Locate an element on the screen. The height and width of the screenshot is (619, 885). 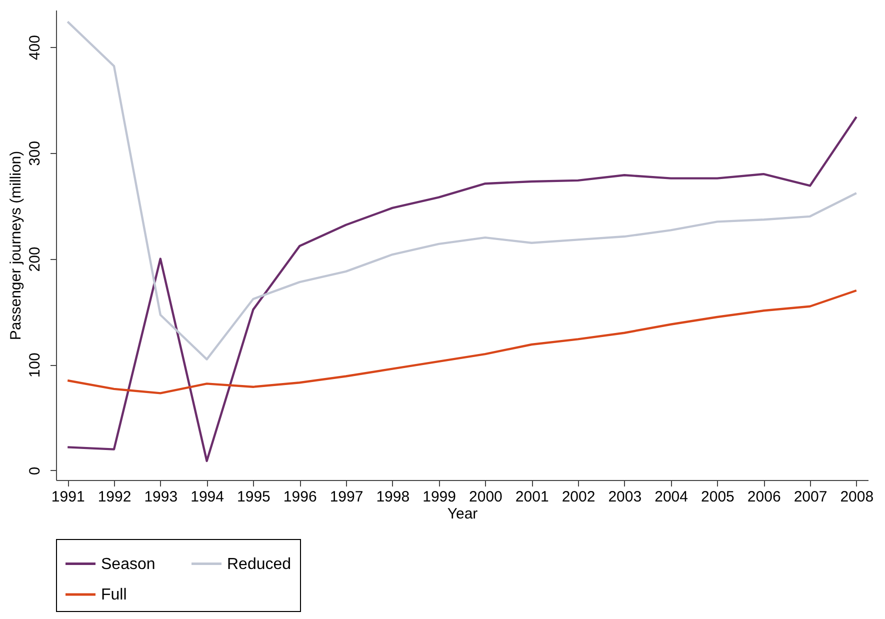
x-axis-title: Year is located at coordinates (462, 514).